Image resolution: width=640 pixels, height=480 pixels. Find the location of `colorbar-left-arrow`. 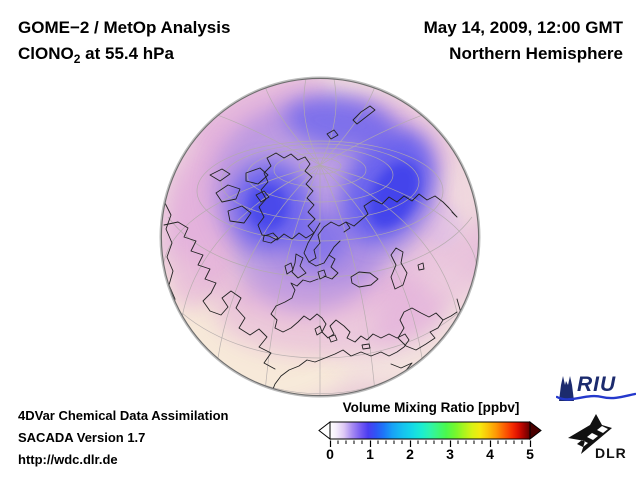

colorbar-left-arrow is located at coordinates (324, 431).